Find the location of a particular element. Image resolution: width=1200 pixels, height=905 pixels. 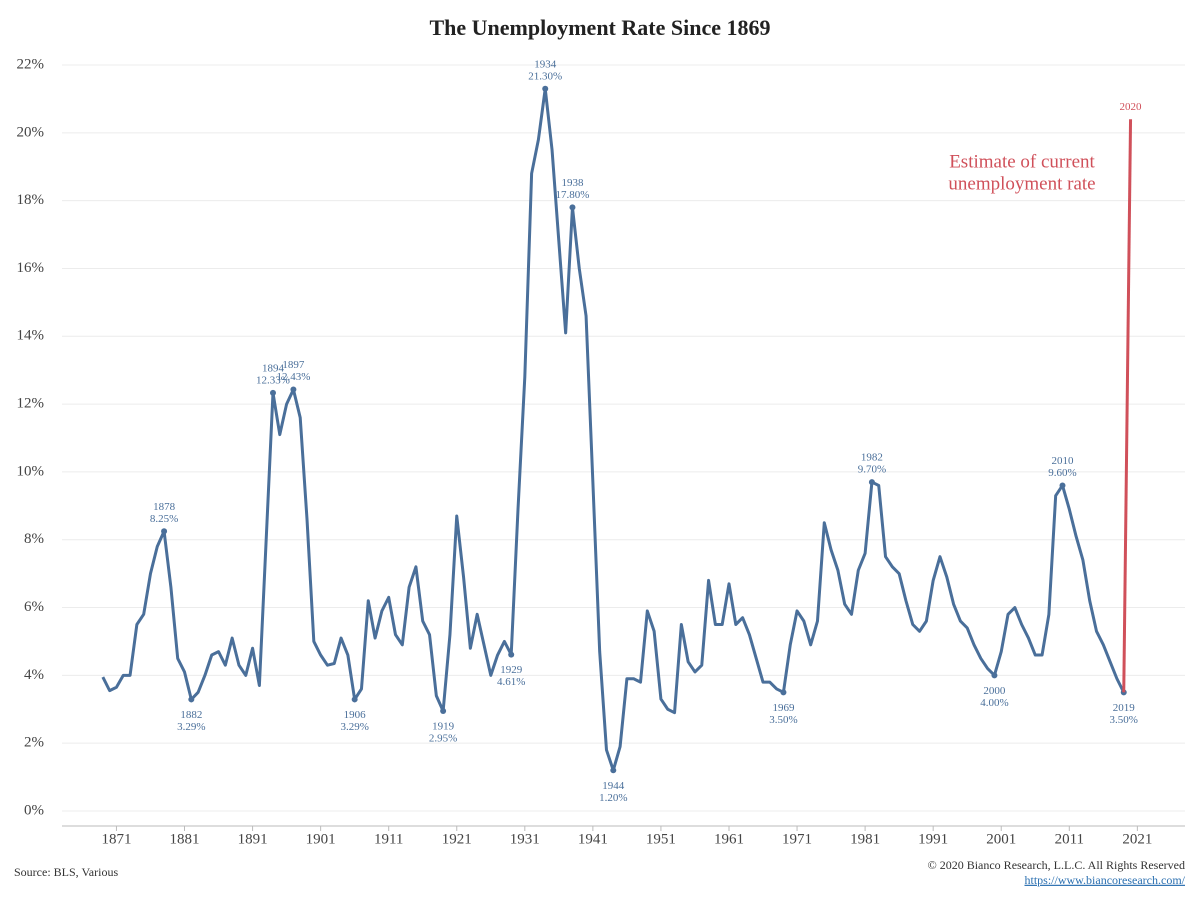

x-tick-label: 2021 is located at coordinates (1137, 839).